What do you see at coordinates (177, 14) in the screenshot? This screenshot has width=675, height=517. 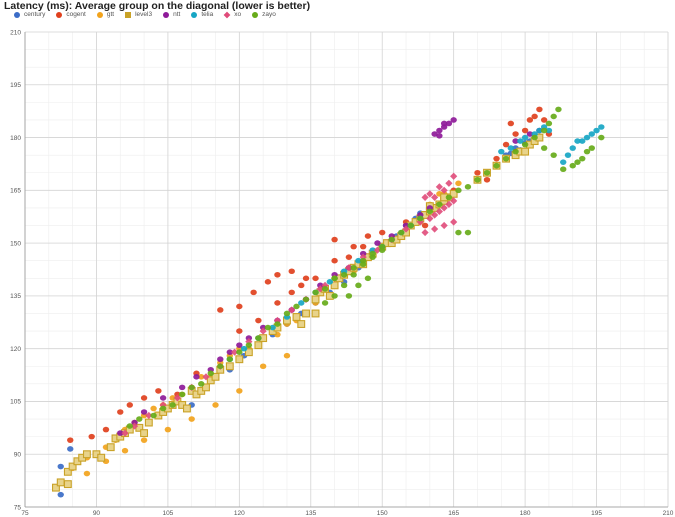 I see `legend-label-ntt: ntt` at bounding box center [177, 14].